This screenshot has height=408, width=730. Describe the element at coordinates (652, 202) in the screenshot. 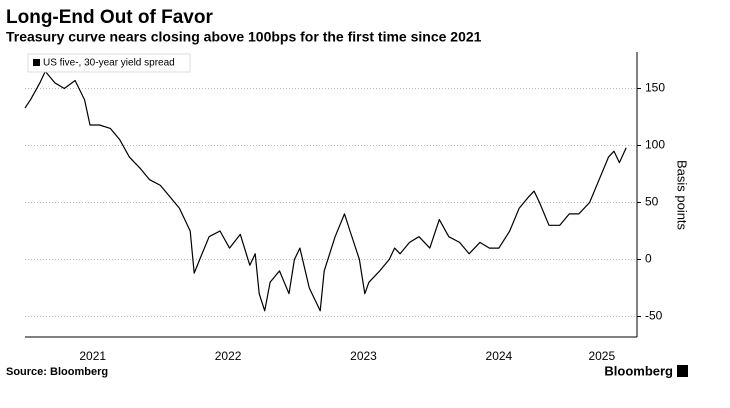

I see `y-tick-label: 50` at that location.